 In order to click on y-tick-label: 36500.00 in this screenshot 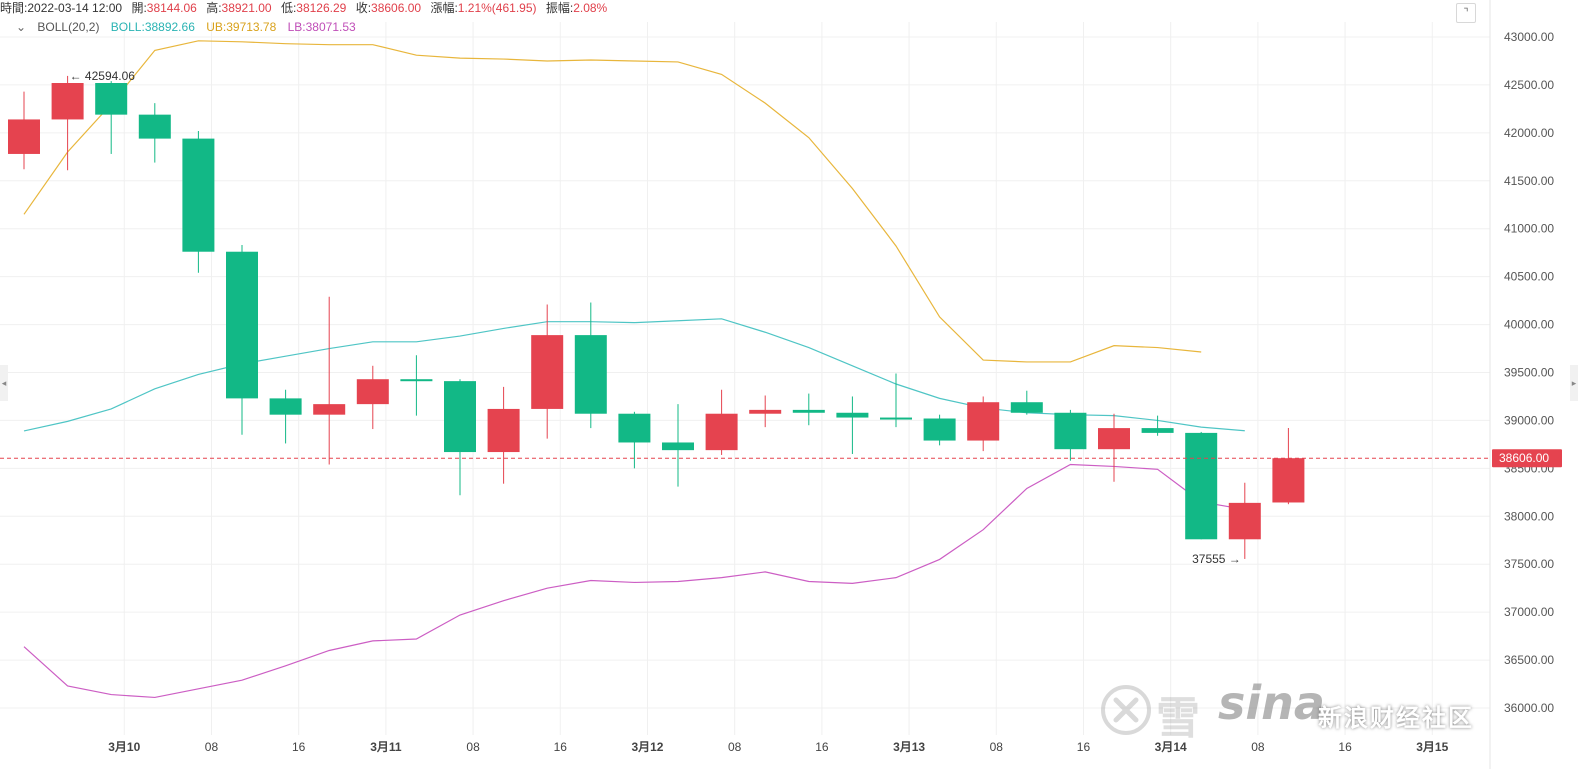, I will do `click(1529, 660)`.